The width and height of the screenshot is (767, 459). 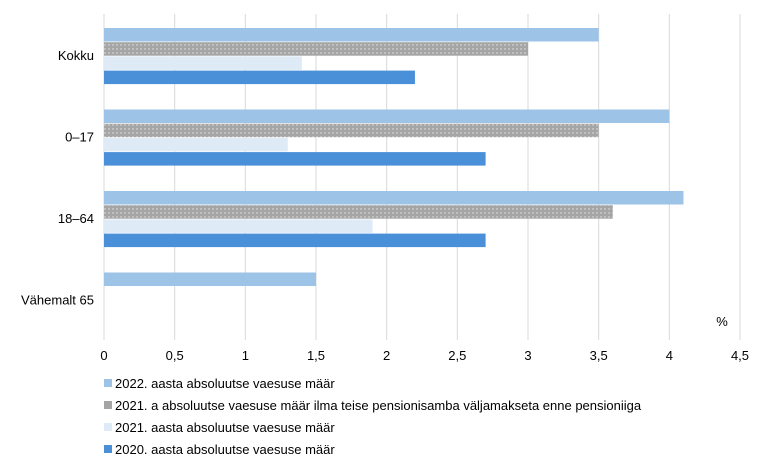 I want to click on legend-label: 2020. aasta absoluutse vaesuse määr, so click(x=225, y=449).